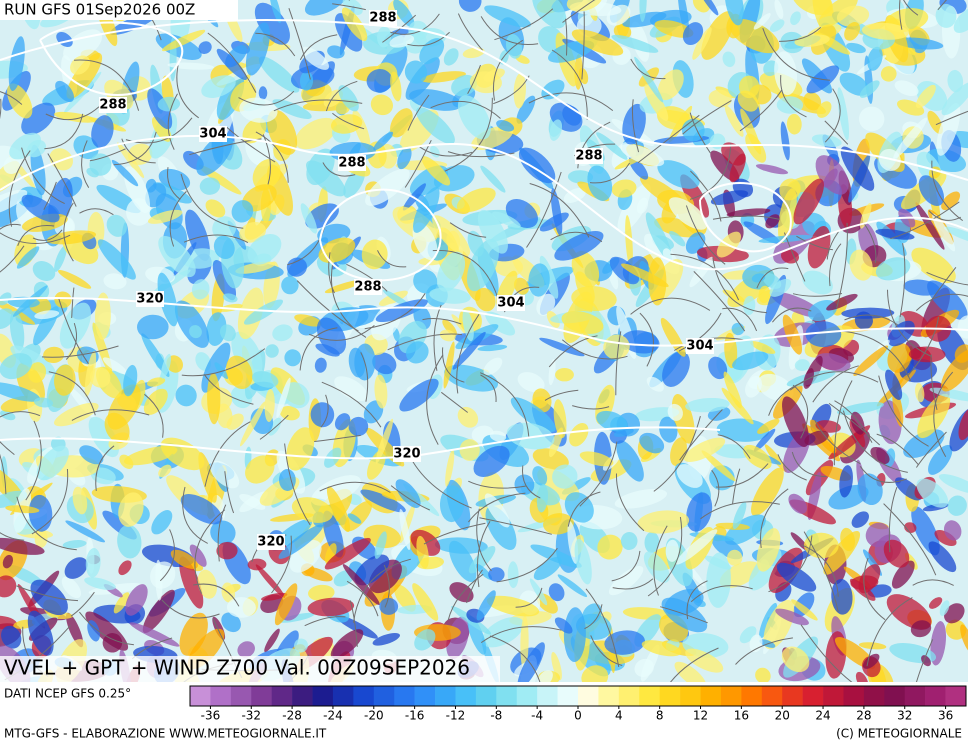 The width and height of the screenshot is (968, 745). What do you see at coordinates (895, 696) in the screenshot?
I see `colorbar-swatch` at bounding box center [895, 696].